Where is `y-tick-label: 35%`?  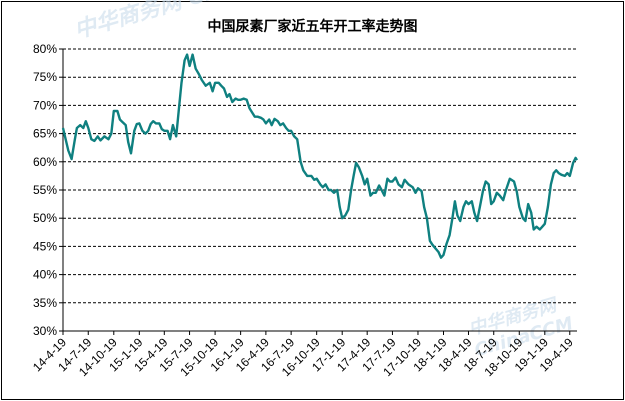
y-tick-label: 35% is located at coordinates (45, 303).